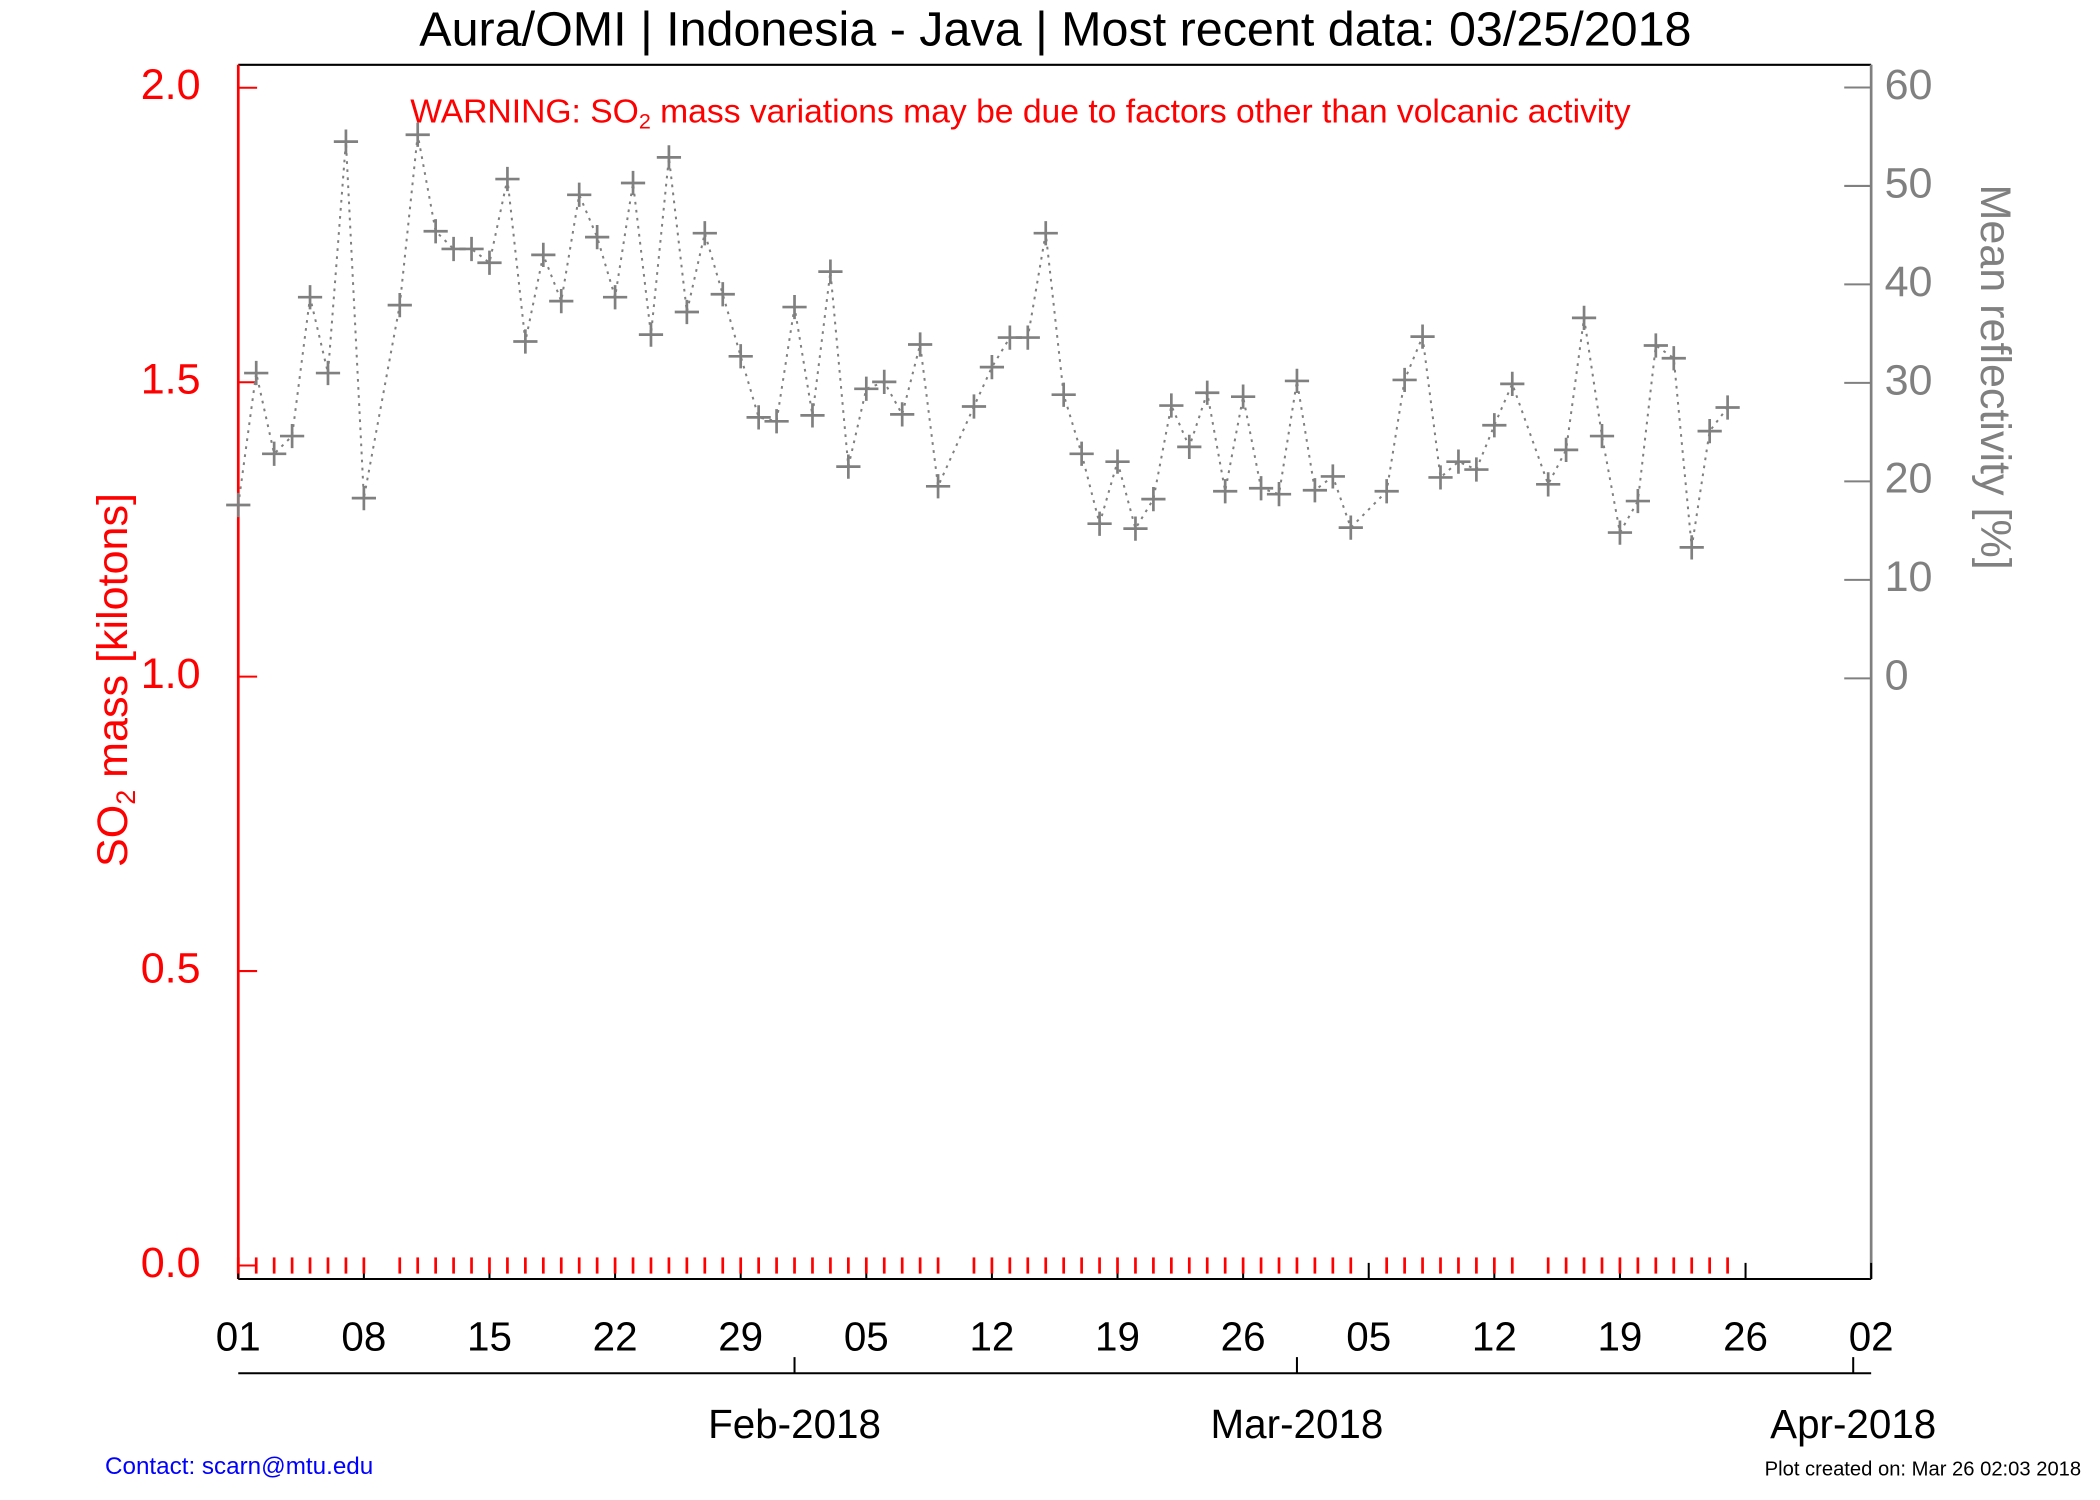 The image size is (2100, 1500). What do you see at coordinates (489, 1336) in the screenshot?
I see `x-tick-label: 15` at bounding box center [489, 1336].